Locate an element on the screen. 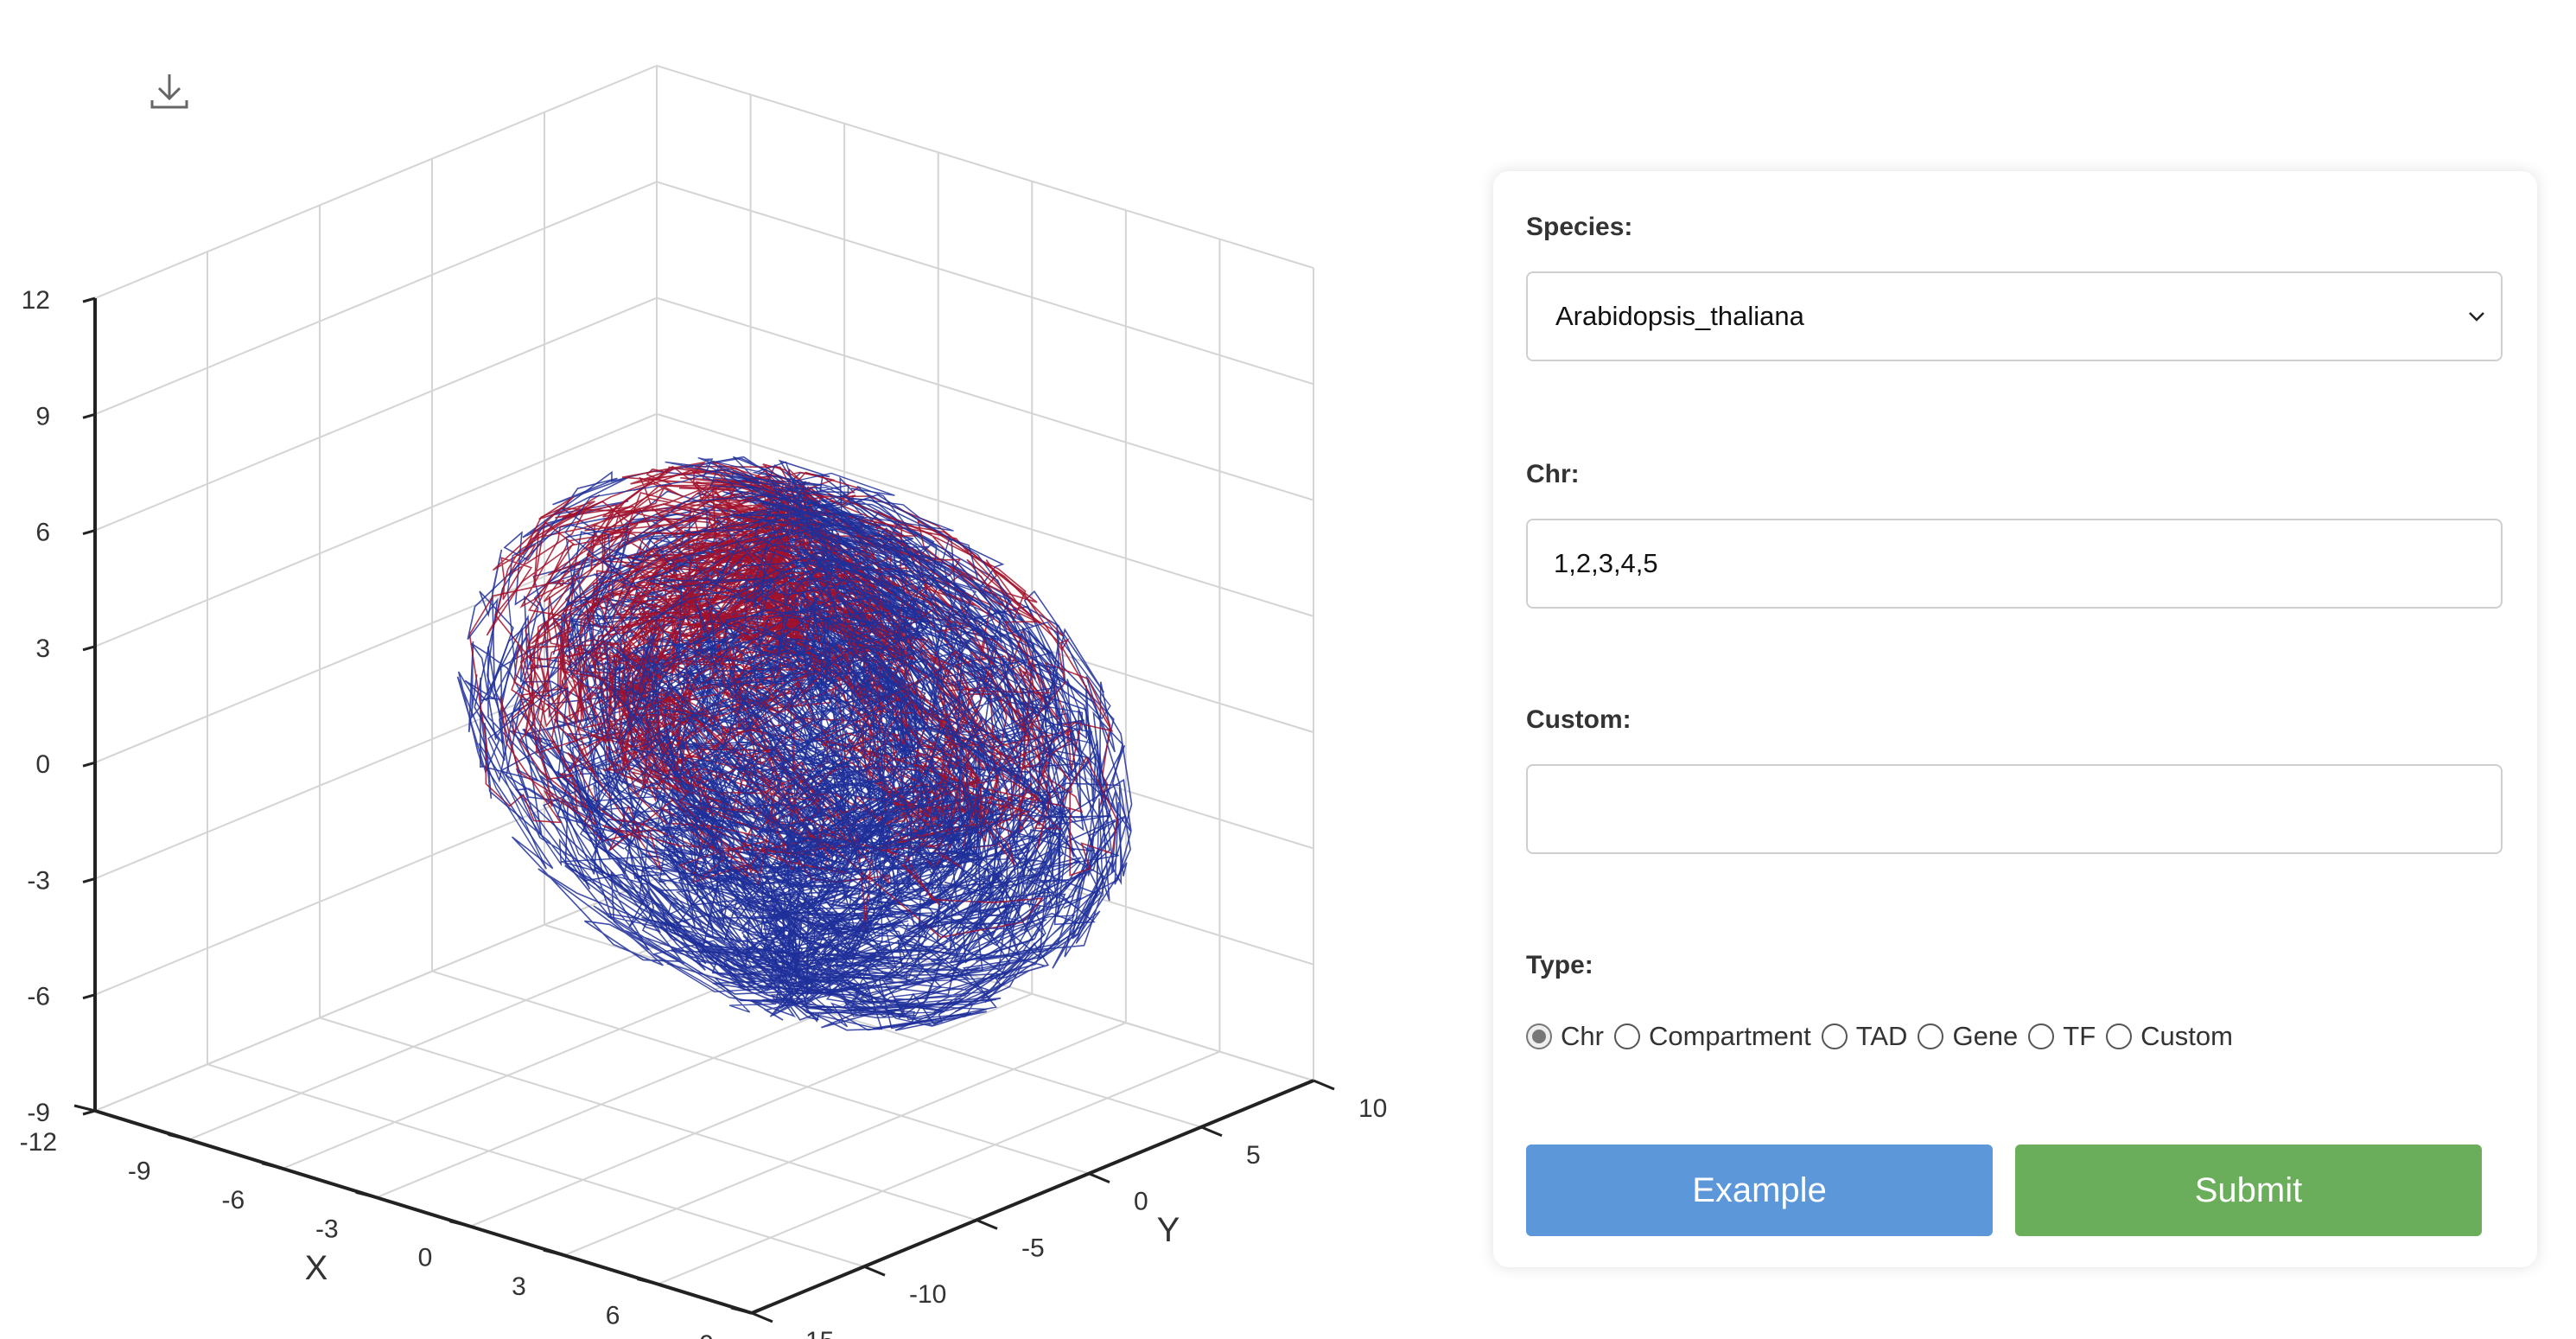  x-tick-label: 9 is located at coordinates (706, 1334).